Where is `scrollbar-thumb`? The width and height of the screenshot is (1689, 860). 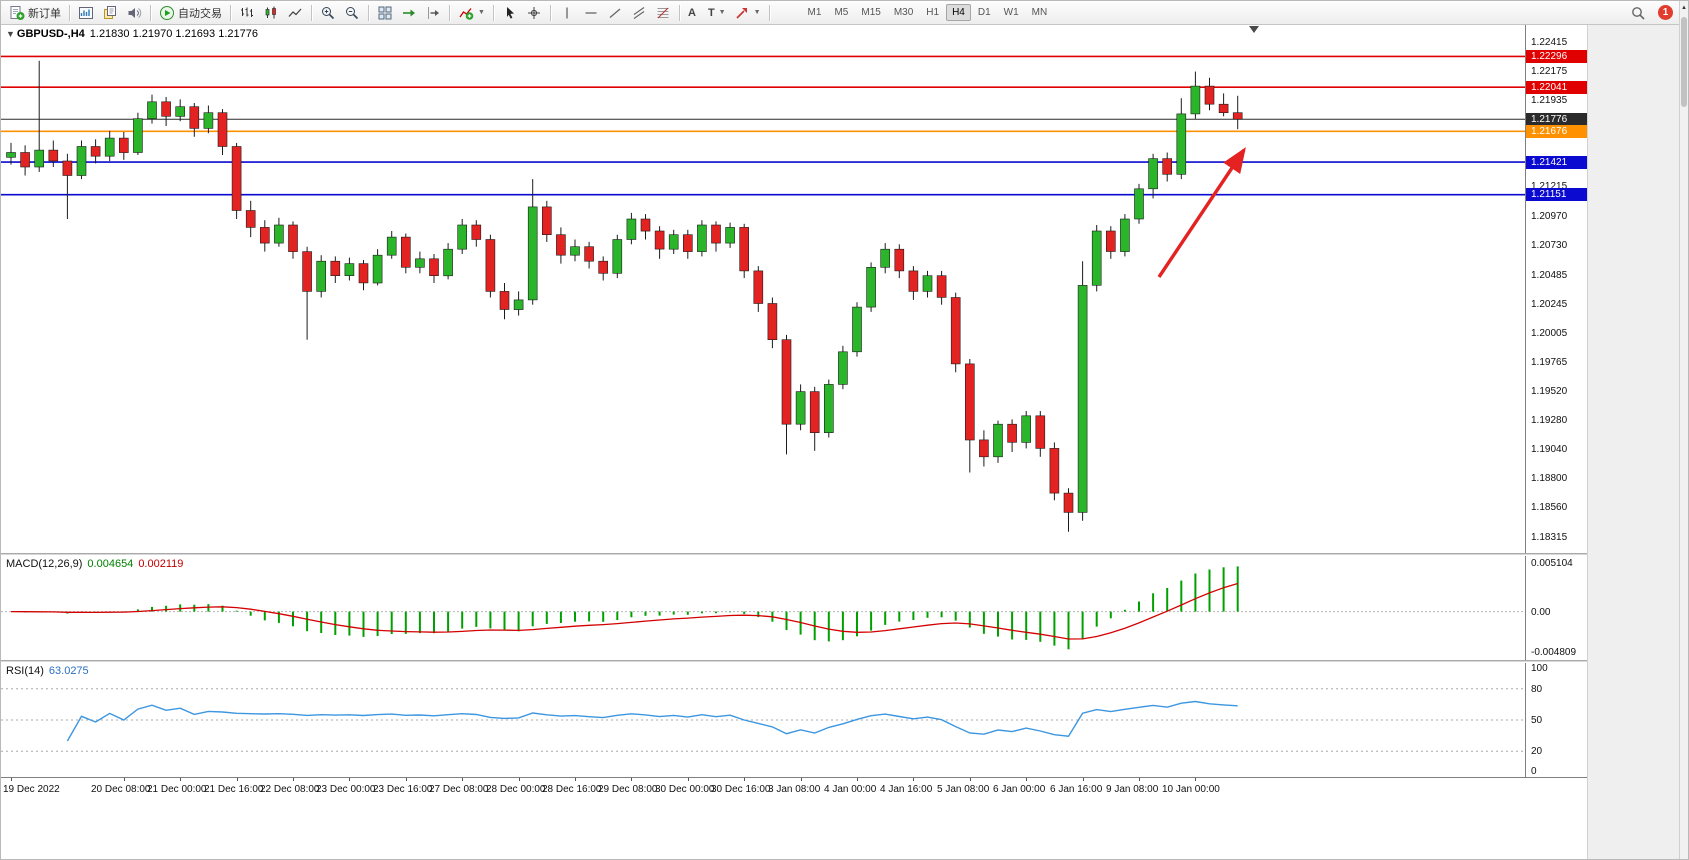 scrollbar-thumb is located at coordinates (1684, 62).